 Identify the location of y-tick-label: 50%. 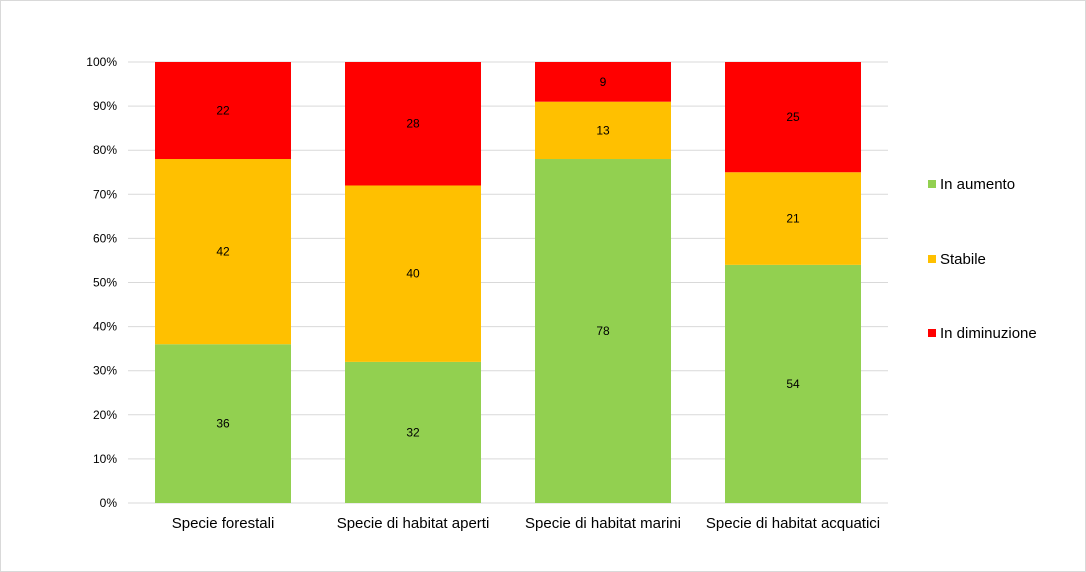
(105, 283).